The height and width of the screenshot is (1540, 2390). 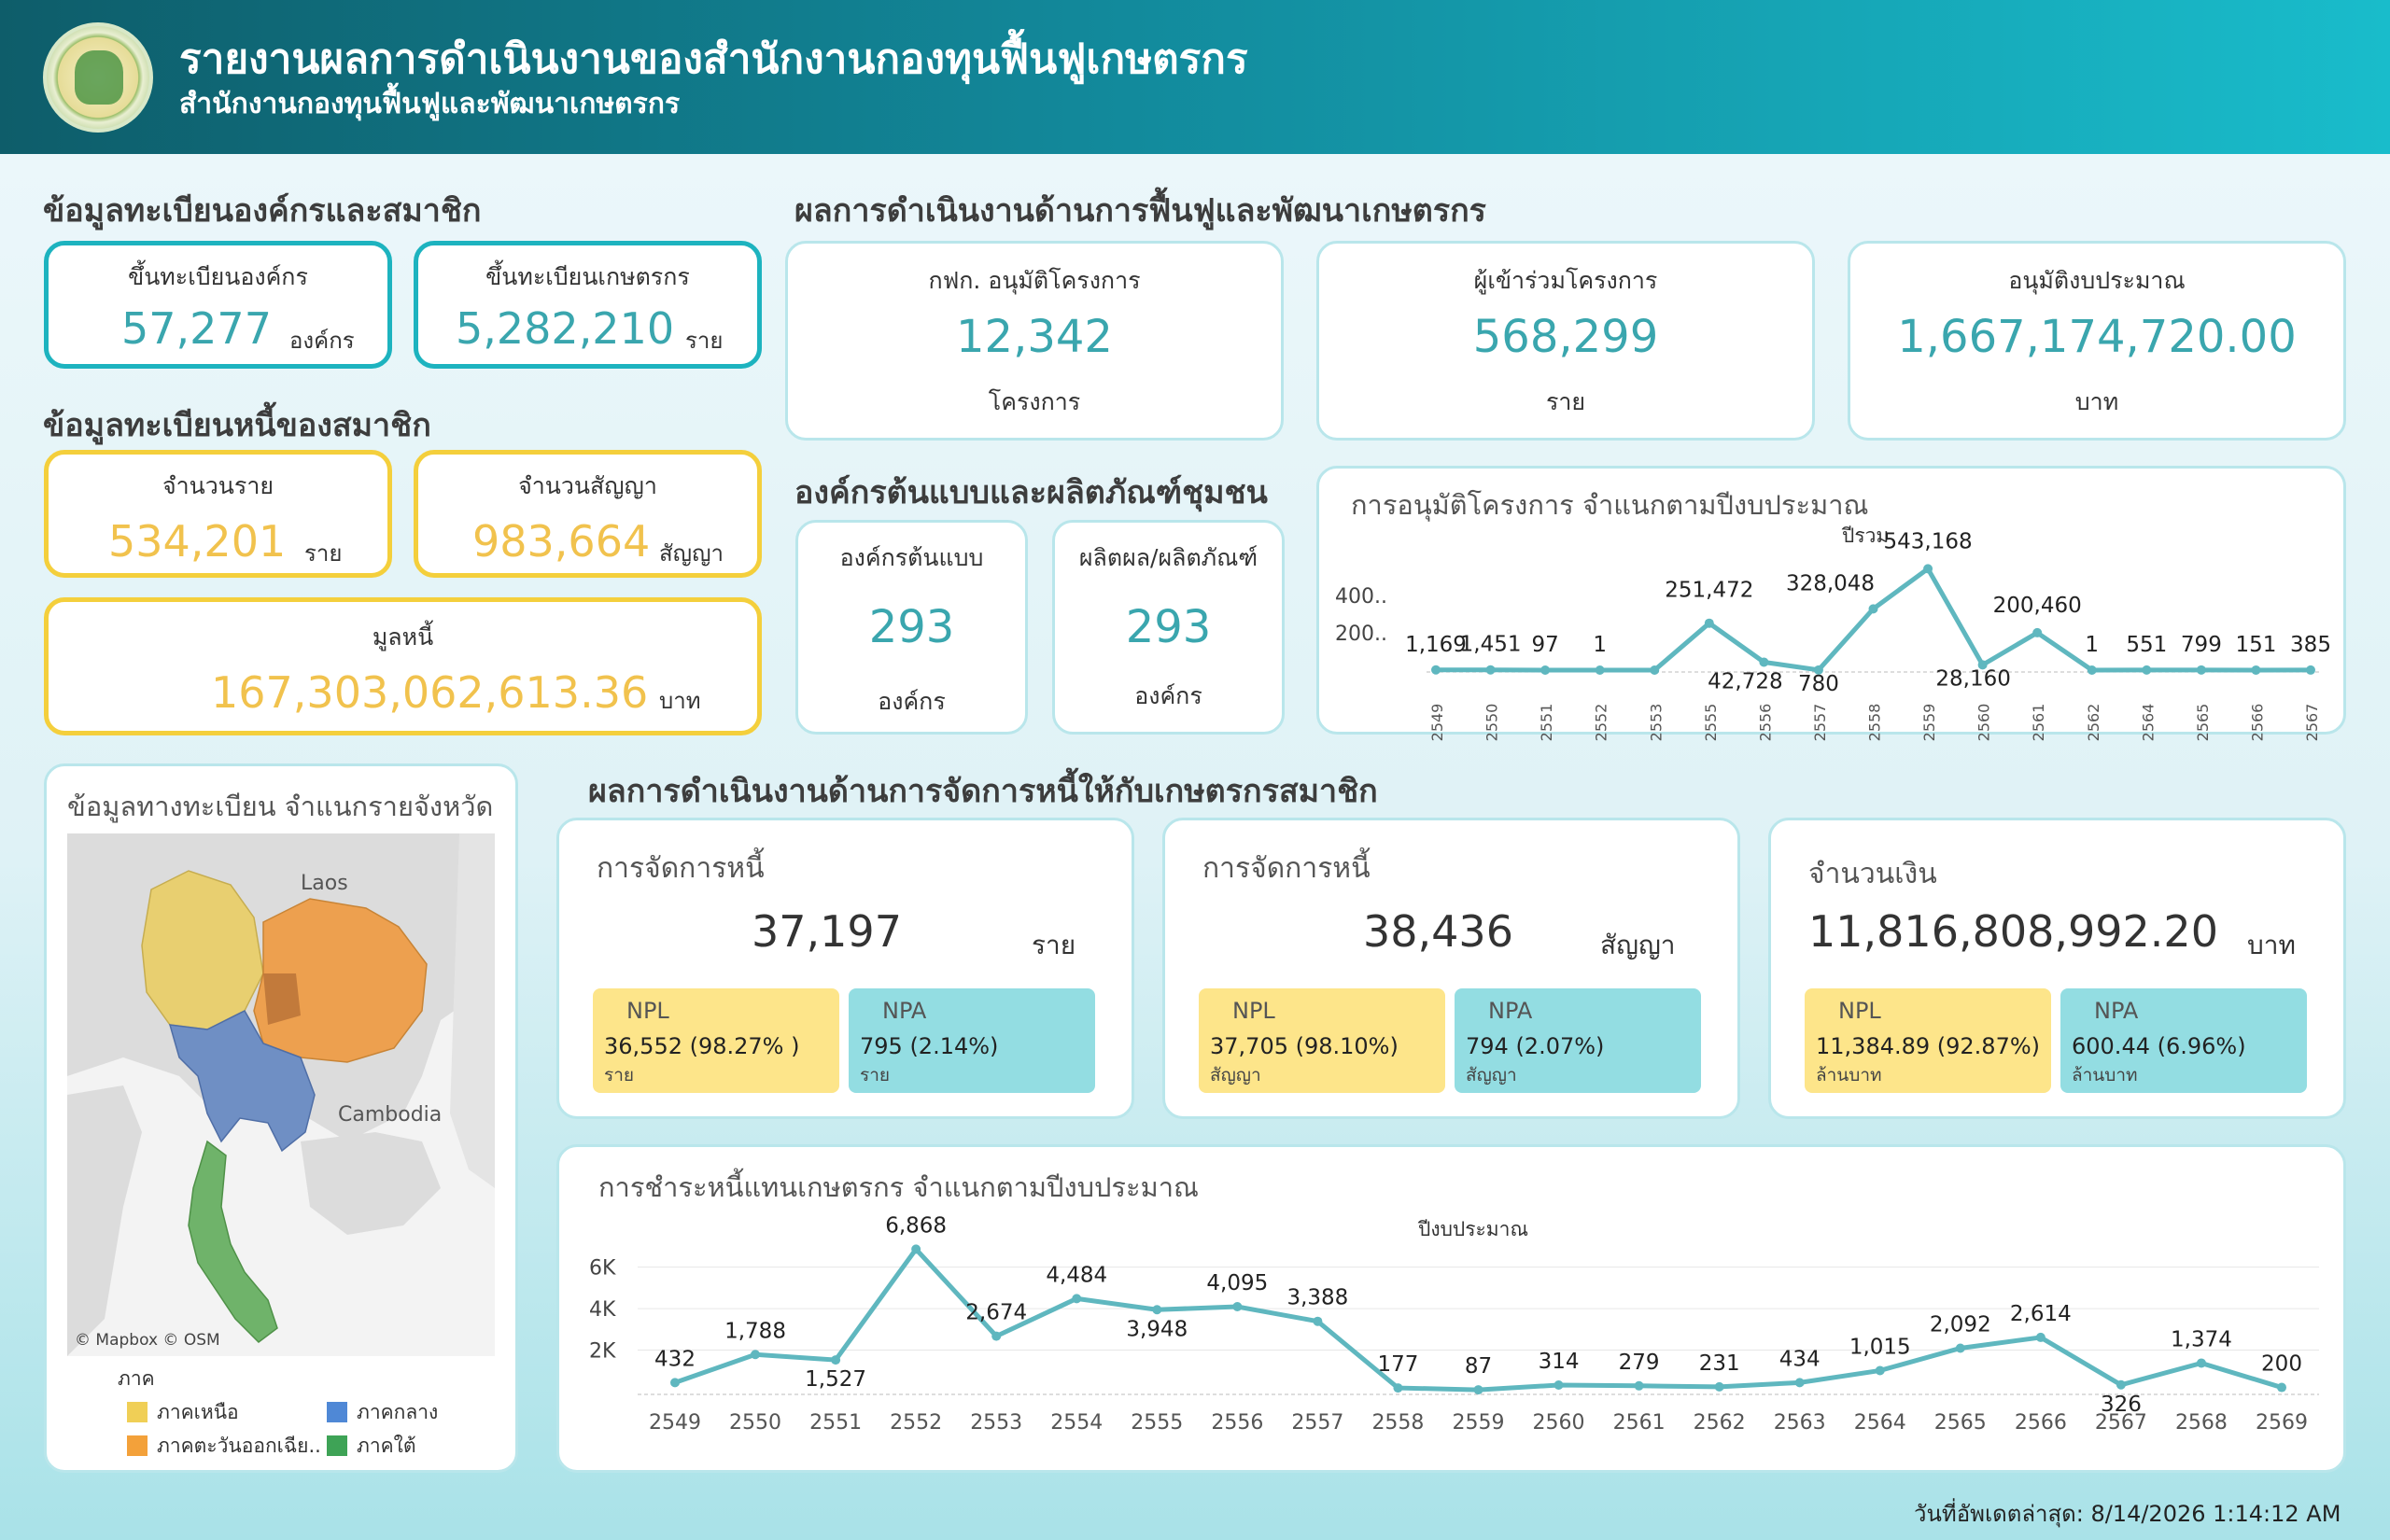 I want to click on model-orgs-card: องค์กรต้นแบบ 293 องค์กร, so click(x=911, y=627).